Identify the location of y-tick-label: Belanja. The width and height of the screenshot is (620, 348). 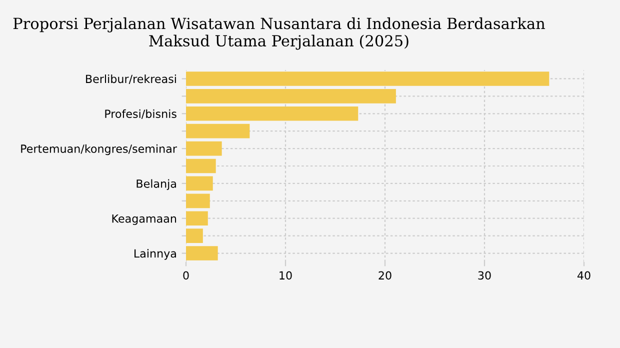
(156, 184).